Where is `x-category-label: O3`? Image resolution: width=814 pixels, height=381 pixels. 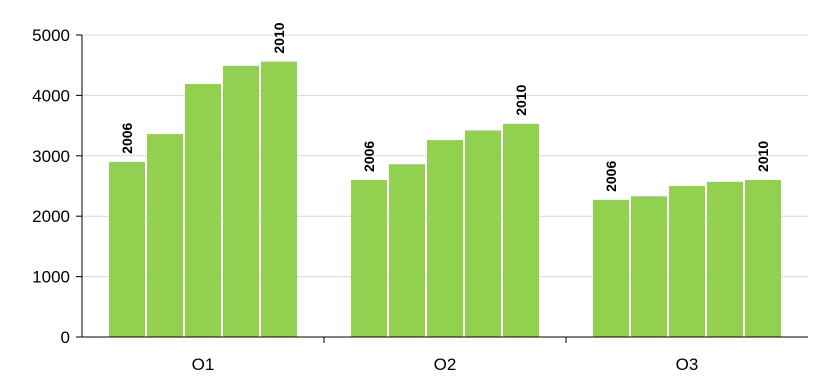
x-category-label: O3 is located at coordinates (687, 364).